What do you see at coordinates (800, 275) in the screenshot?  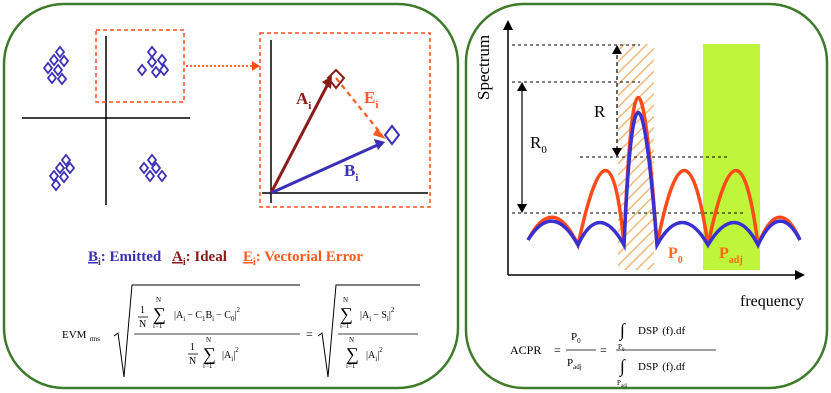 I see `spectrum-x-arrow` at bounding box center [800, 275].